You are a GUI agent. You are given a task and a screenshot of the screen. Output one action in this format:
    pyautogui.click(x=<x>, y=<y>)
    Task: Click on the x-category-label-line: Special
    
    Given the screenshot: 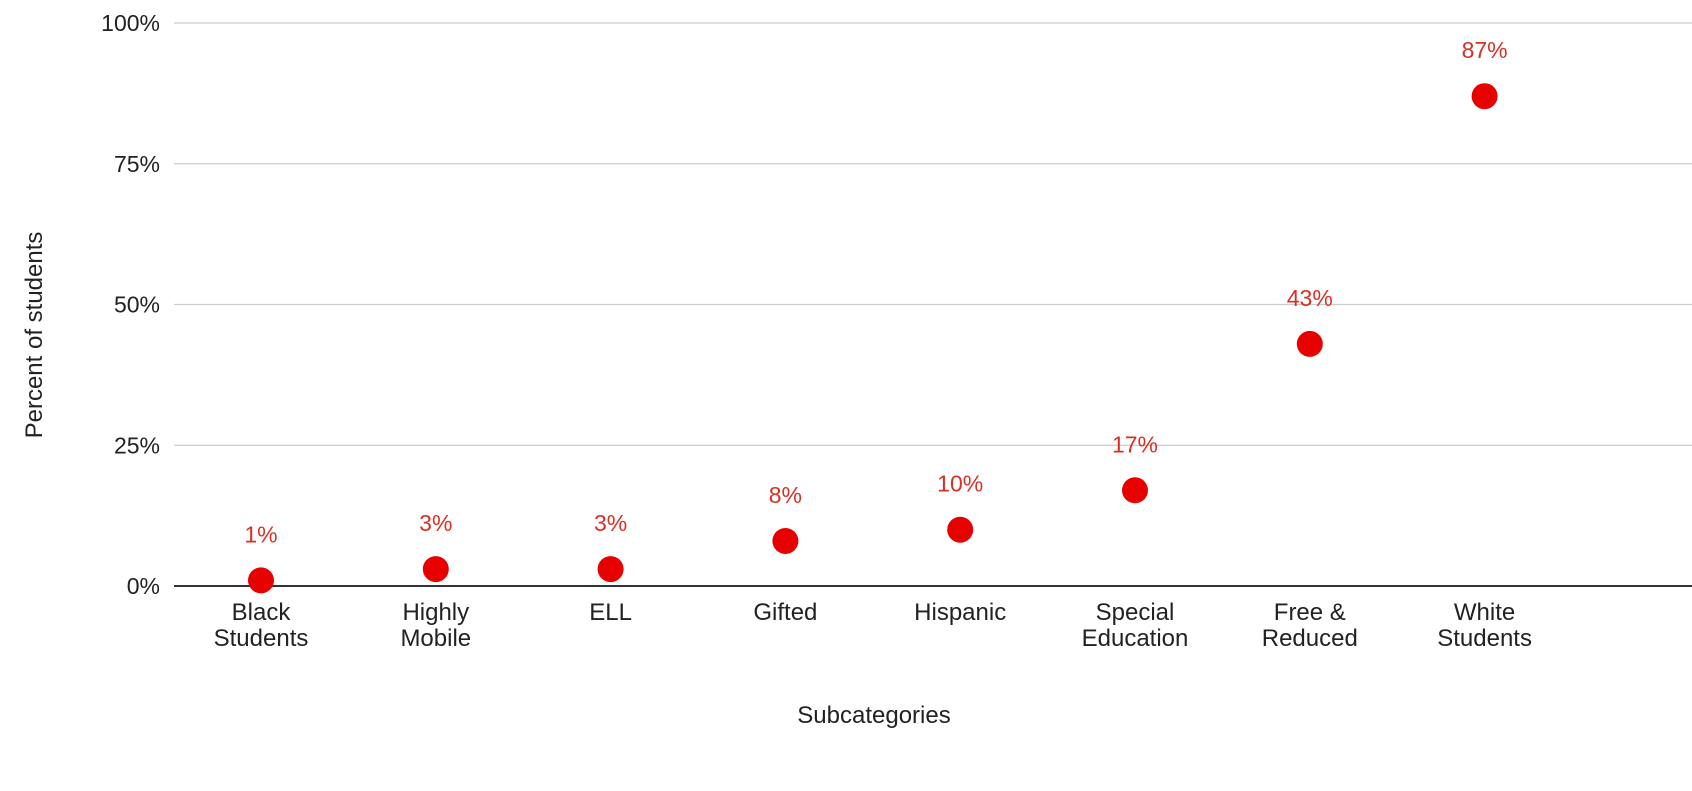 What is the action you would take?
    pyautogui.click(x=1135, y=612)
    